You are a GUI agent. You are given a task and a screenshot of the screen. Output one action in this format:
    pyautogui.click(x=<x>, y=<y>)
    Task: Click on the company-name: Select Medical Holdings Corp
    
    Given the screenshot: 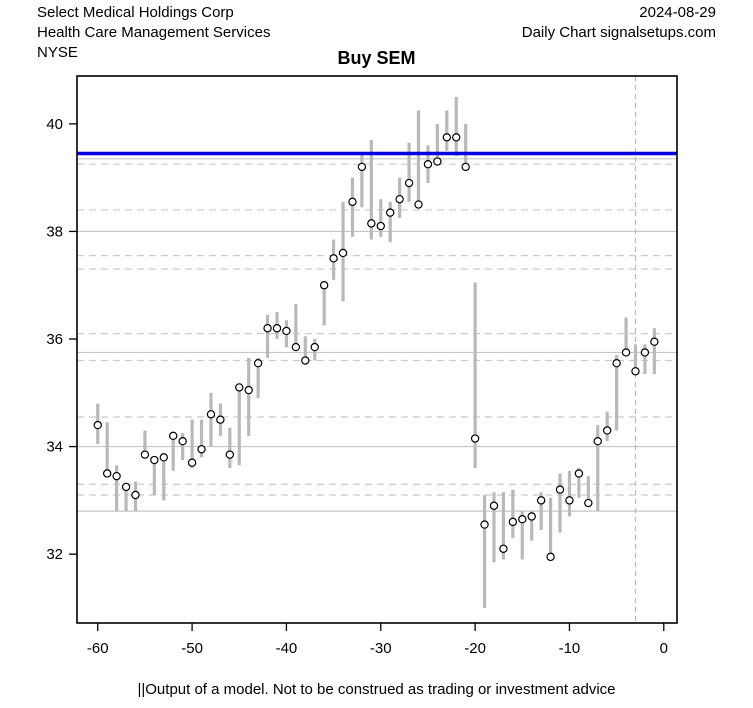 What is the action you would take?
    pyautogui.click(x=135, y=12)
    